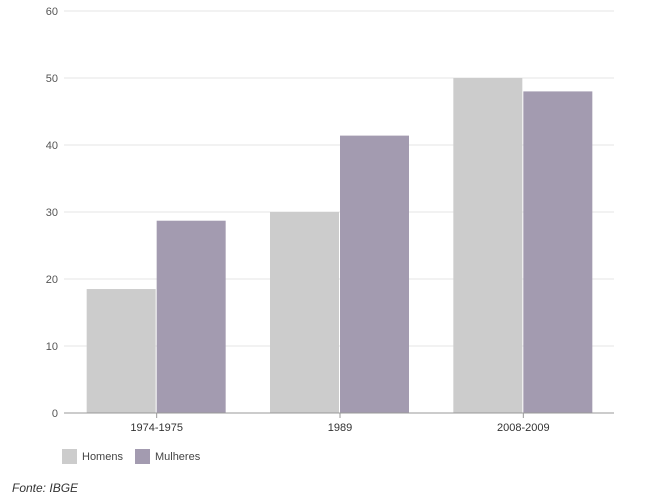 This screenshot has height=495, width=655. I want to click on bar-homens-2008-2009, so click(488, 245).